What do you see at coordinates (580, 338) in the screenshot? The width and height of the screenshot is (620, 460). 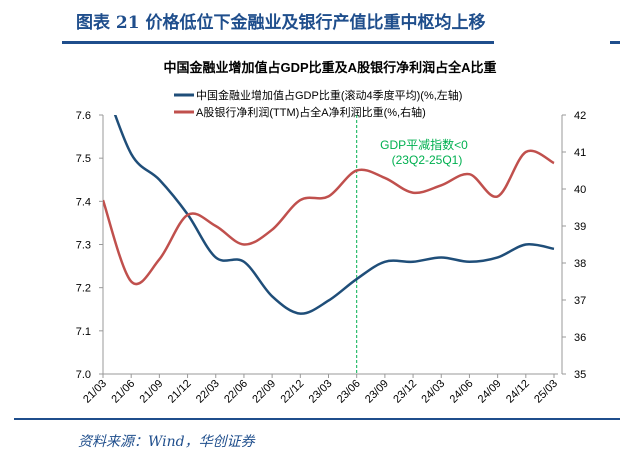 I see `right-tick-label: 36` at bounding box center [580, 338].